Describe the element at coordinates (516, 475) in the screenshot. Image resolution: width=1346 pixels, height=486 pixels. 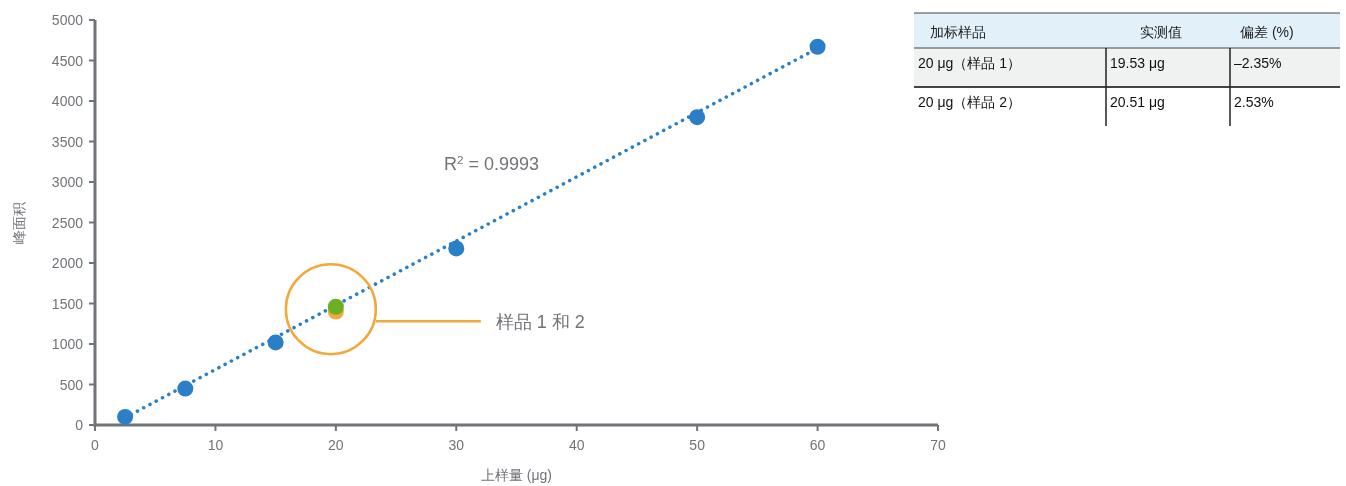
I see `x-axis-title: 上样量 (μg)` at that location.